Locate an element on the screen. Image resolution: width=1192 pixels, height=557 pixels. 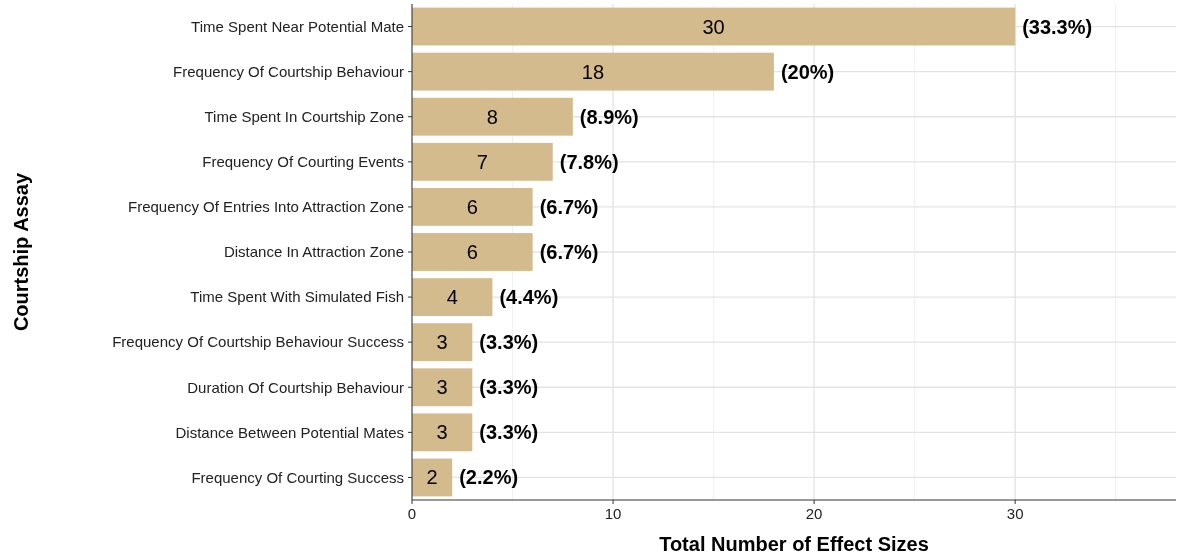
data-label: 4 is located at coordinates (452, 297).